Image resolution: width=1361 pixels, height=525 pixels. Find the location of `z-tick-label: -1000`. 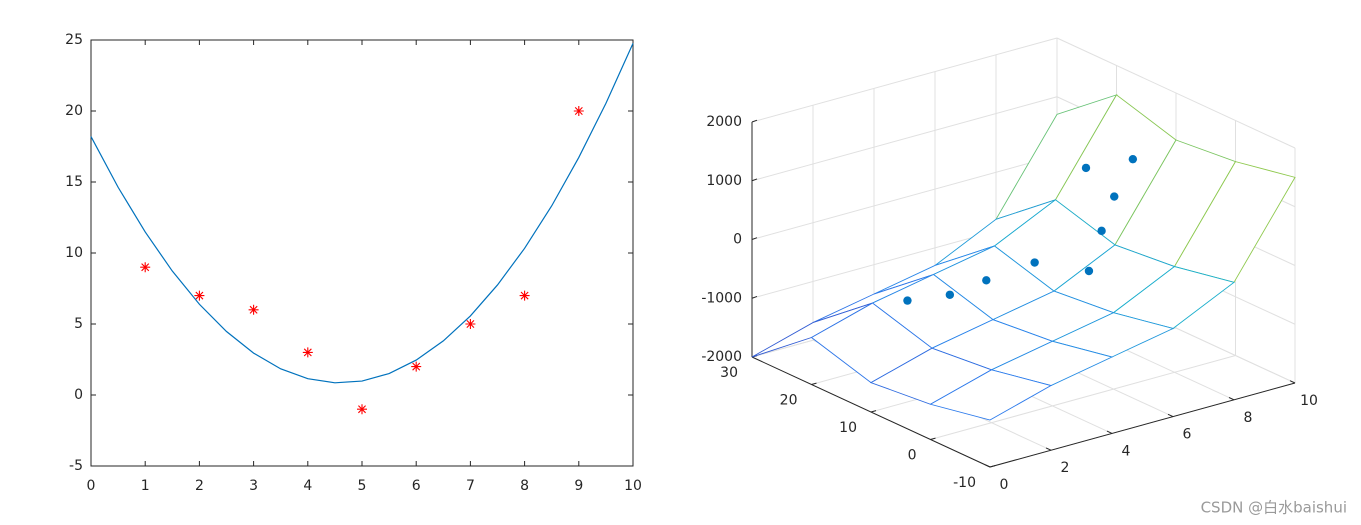

z-tick-label: -1000 is located at coordinates (721, 298).